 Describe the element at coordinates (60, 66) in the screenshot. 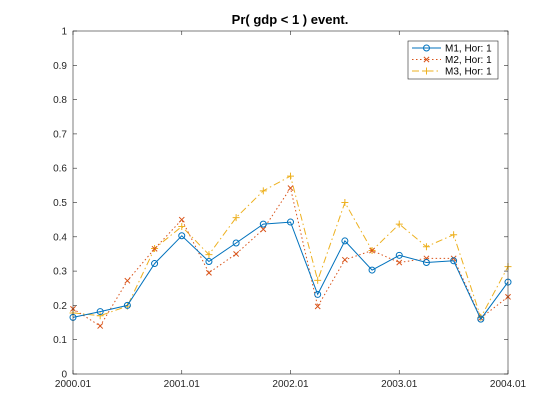

I see `y-tick-label: 0.9` at that location.